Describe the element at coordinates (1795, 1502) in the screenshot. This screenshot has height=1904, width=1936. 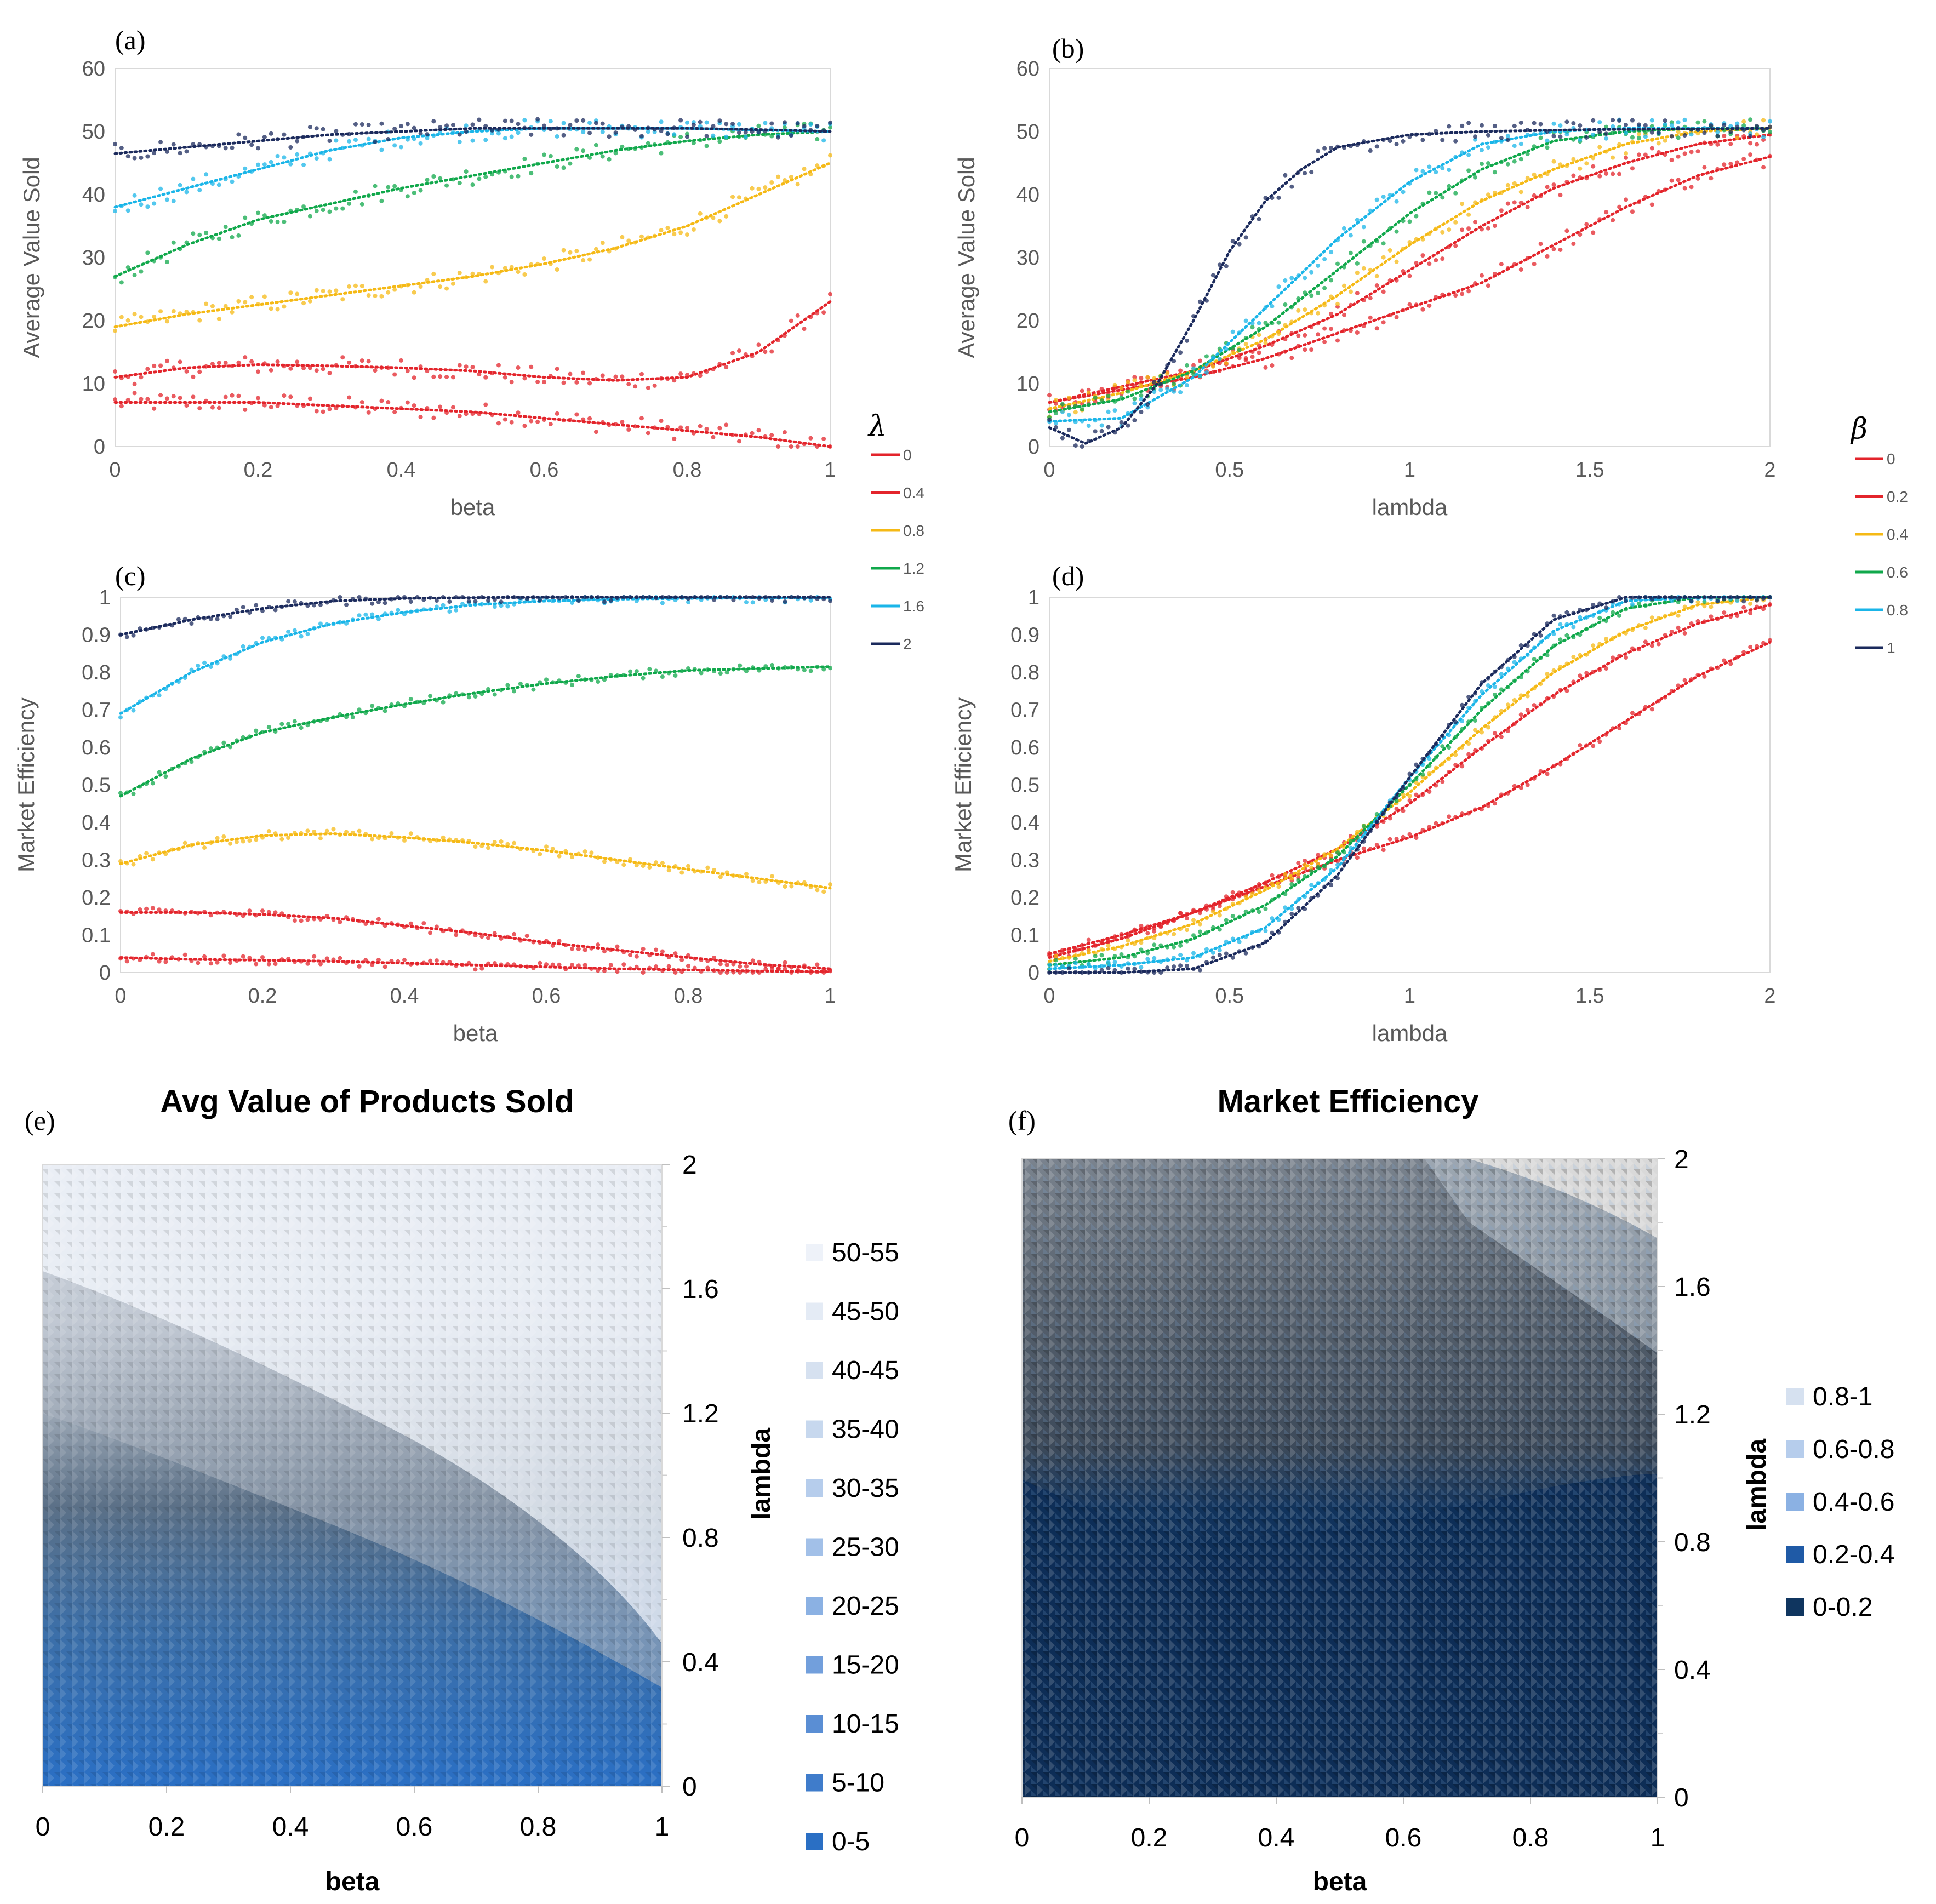
I see `legend-swatch` at that location.